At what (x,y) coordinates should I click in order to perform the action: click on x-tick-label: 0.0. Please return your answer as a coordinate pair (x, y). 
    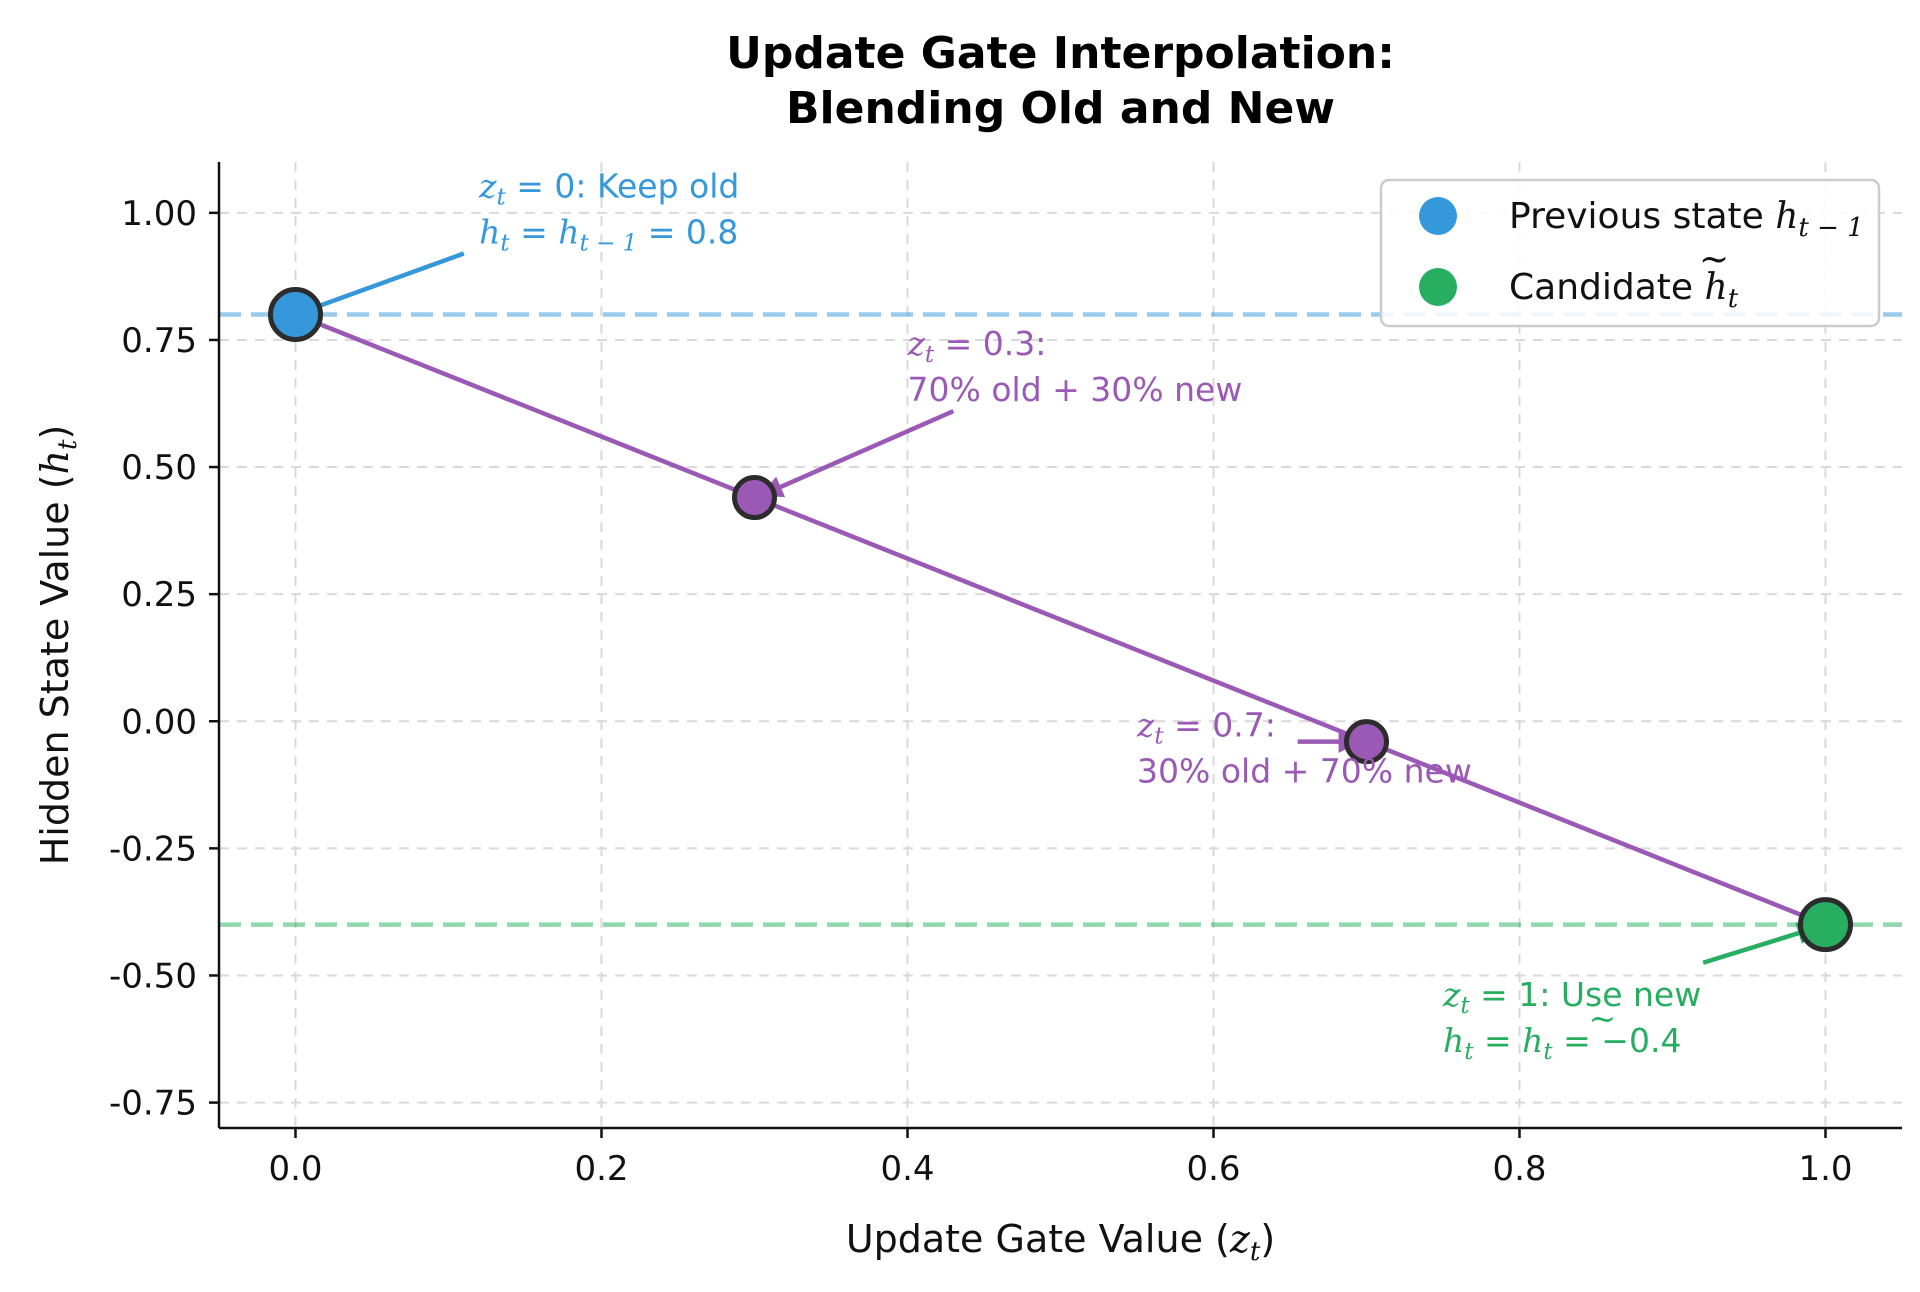
    Looking at the image, I should click on (295, 1169).